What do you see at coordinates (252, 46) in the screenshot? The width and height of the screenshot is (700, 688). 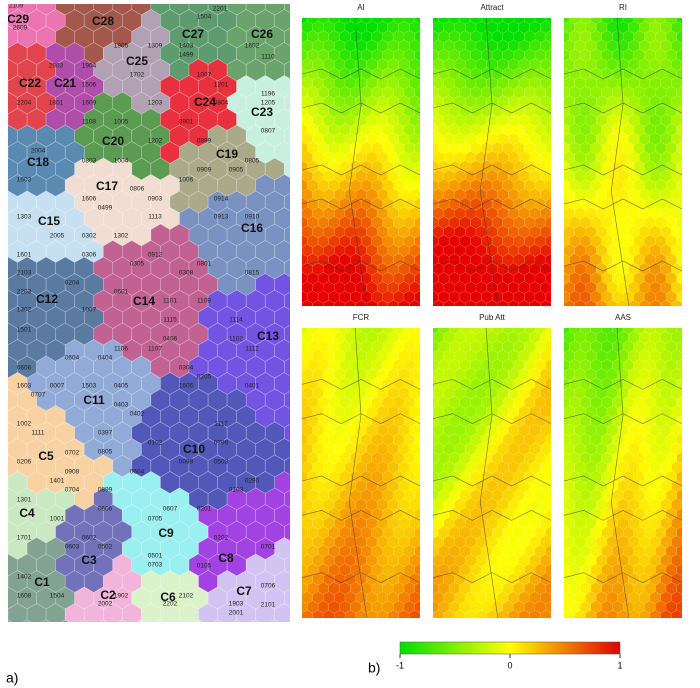 I see `node-code: 1602` at bounding box center [252, 46].